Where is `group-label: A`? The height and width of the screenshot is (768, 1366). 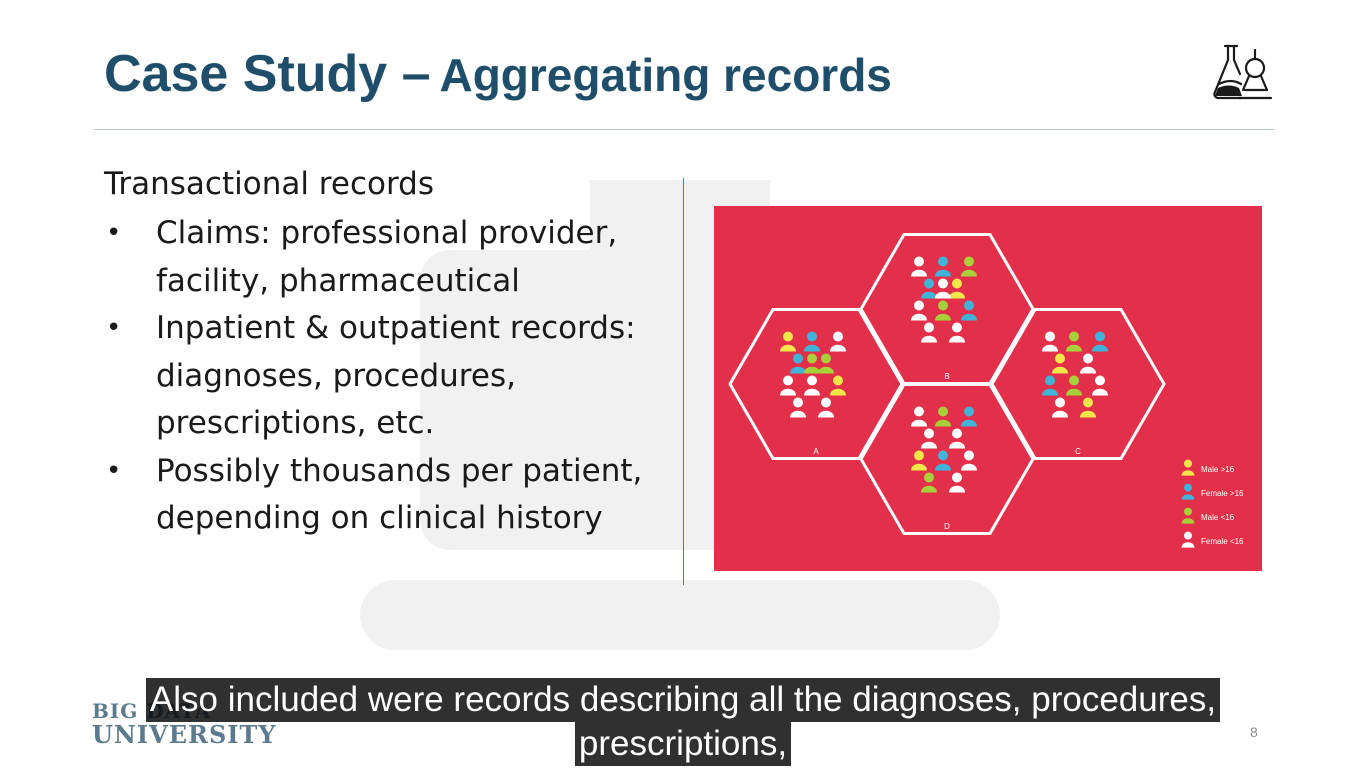
group-label: A is located at coordinates (816, 451).